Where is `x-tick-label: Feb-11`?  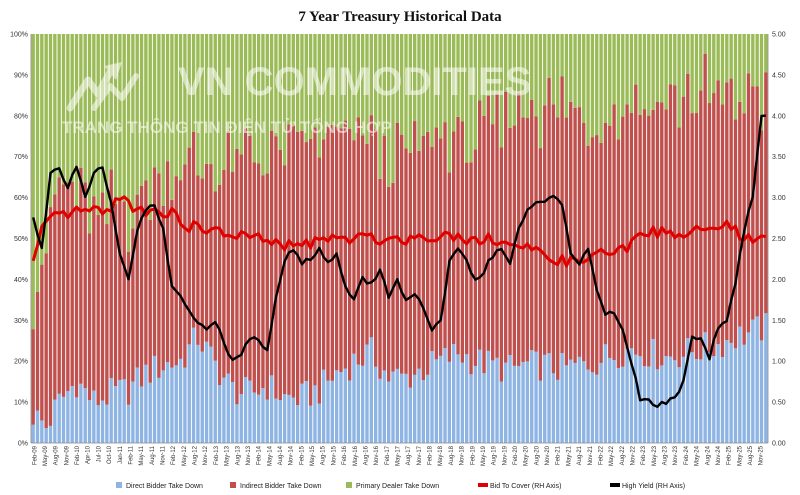 x-tick-label: Feb-11 is located at coordinates (131, 454).